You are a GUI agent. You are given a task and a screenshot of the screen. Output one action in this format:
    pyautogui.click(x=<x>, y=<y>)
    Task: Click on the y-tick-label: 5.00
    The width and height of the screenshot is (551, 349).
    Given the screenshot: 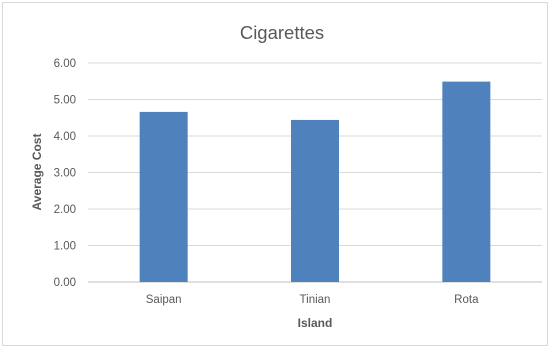 What is the action you would take?
    pyautogui.click(x=65, y=101)
    